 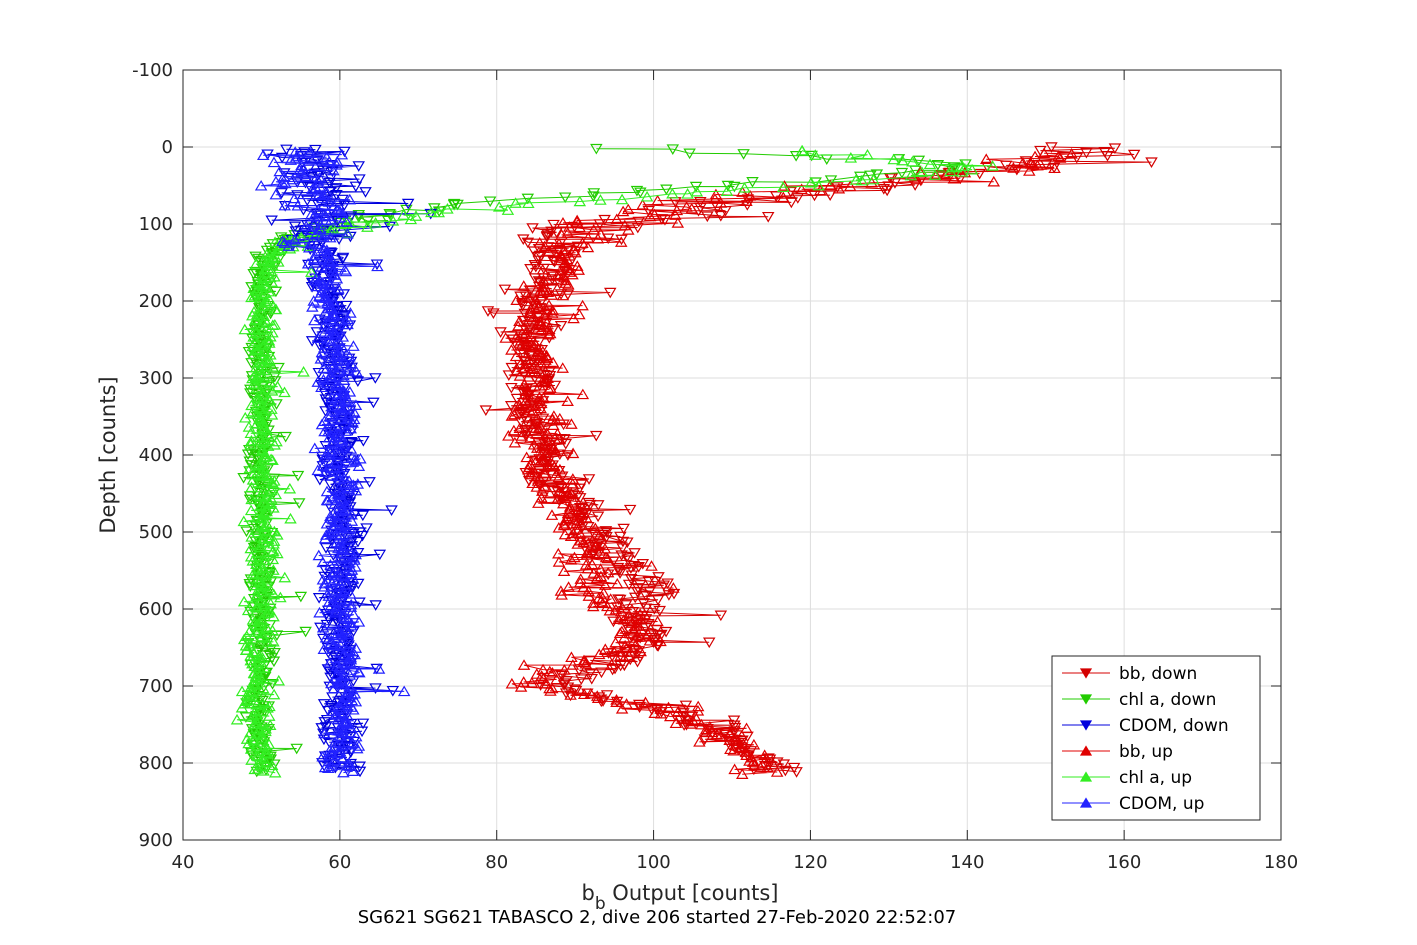 I want to click on legend-label: CDOM, up, so click(x=1161, y=804).